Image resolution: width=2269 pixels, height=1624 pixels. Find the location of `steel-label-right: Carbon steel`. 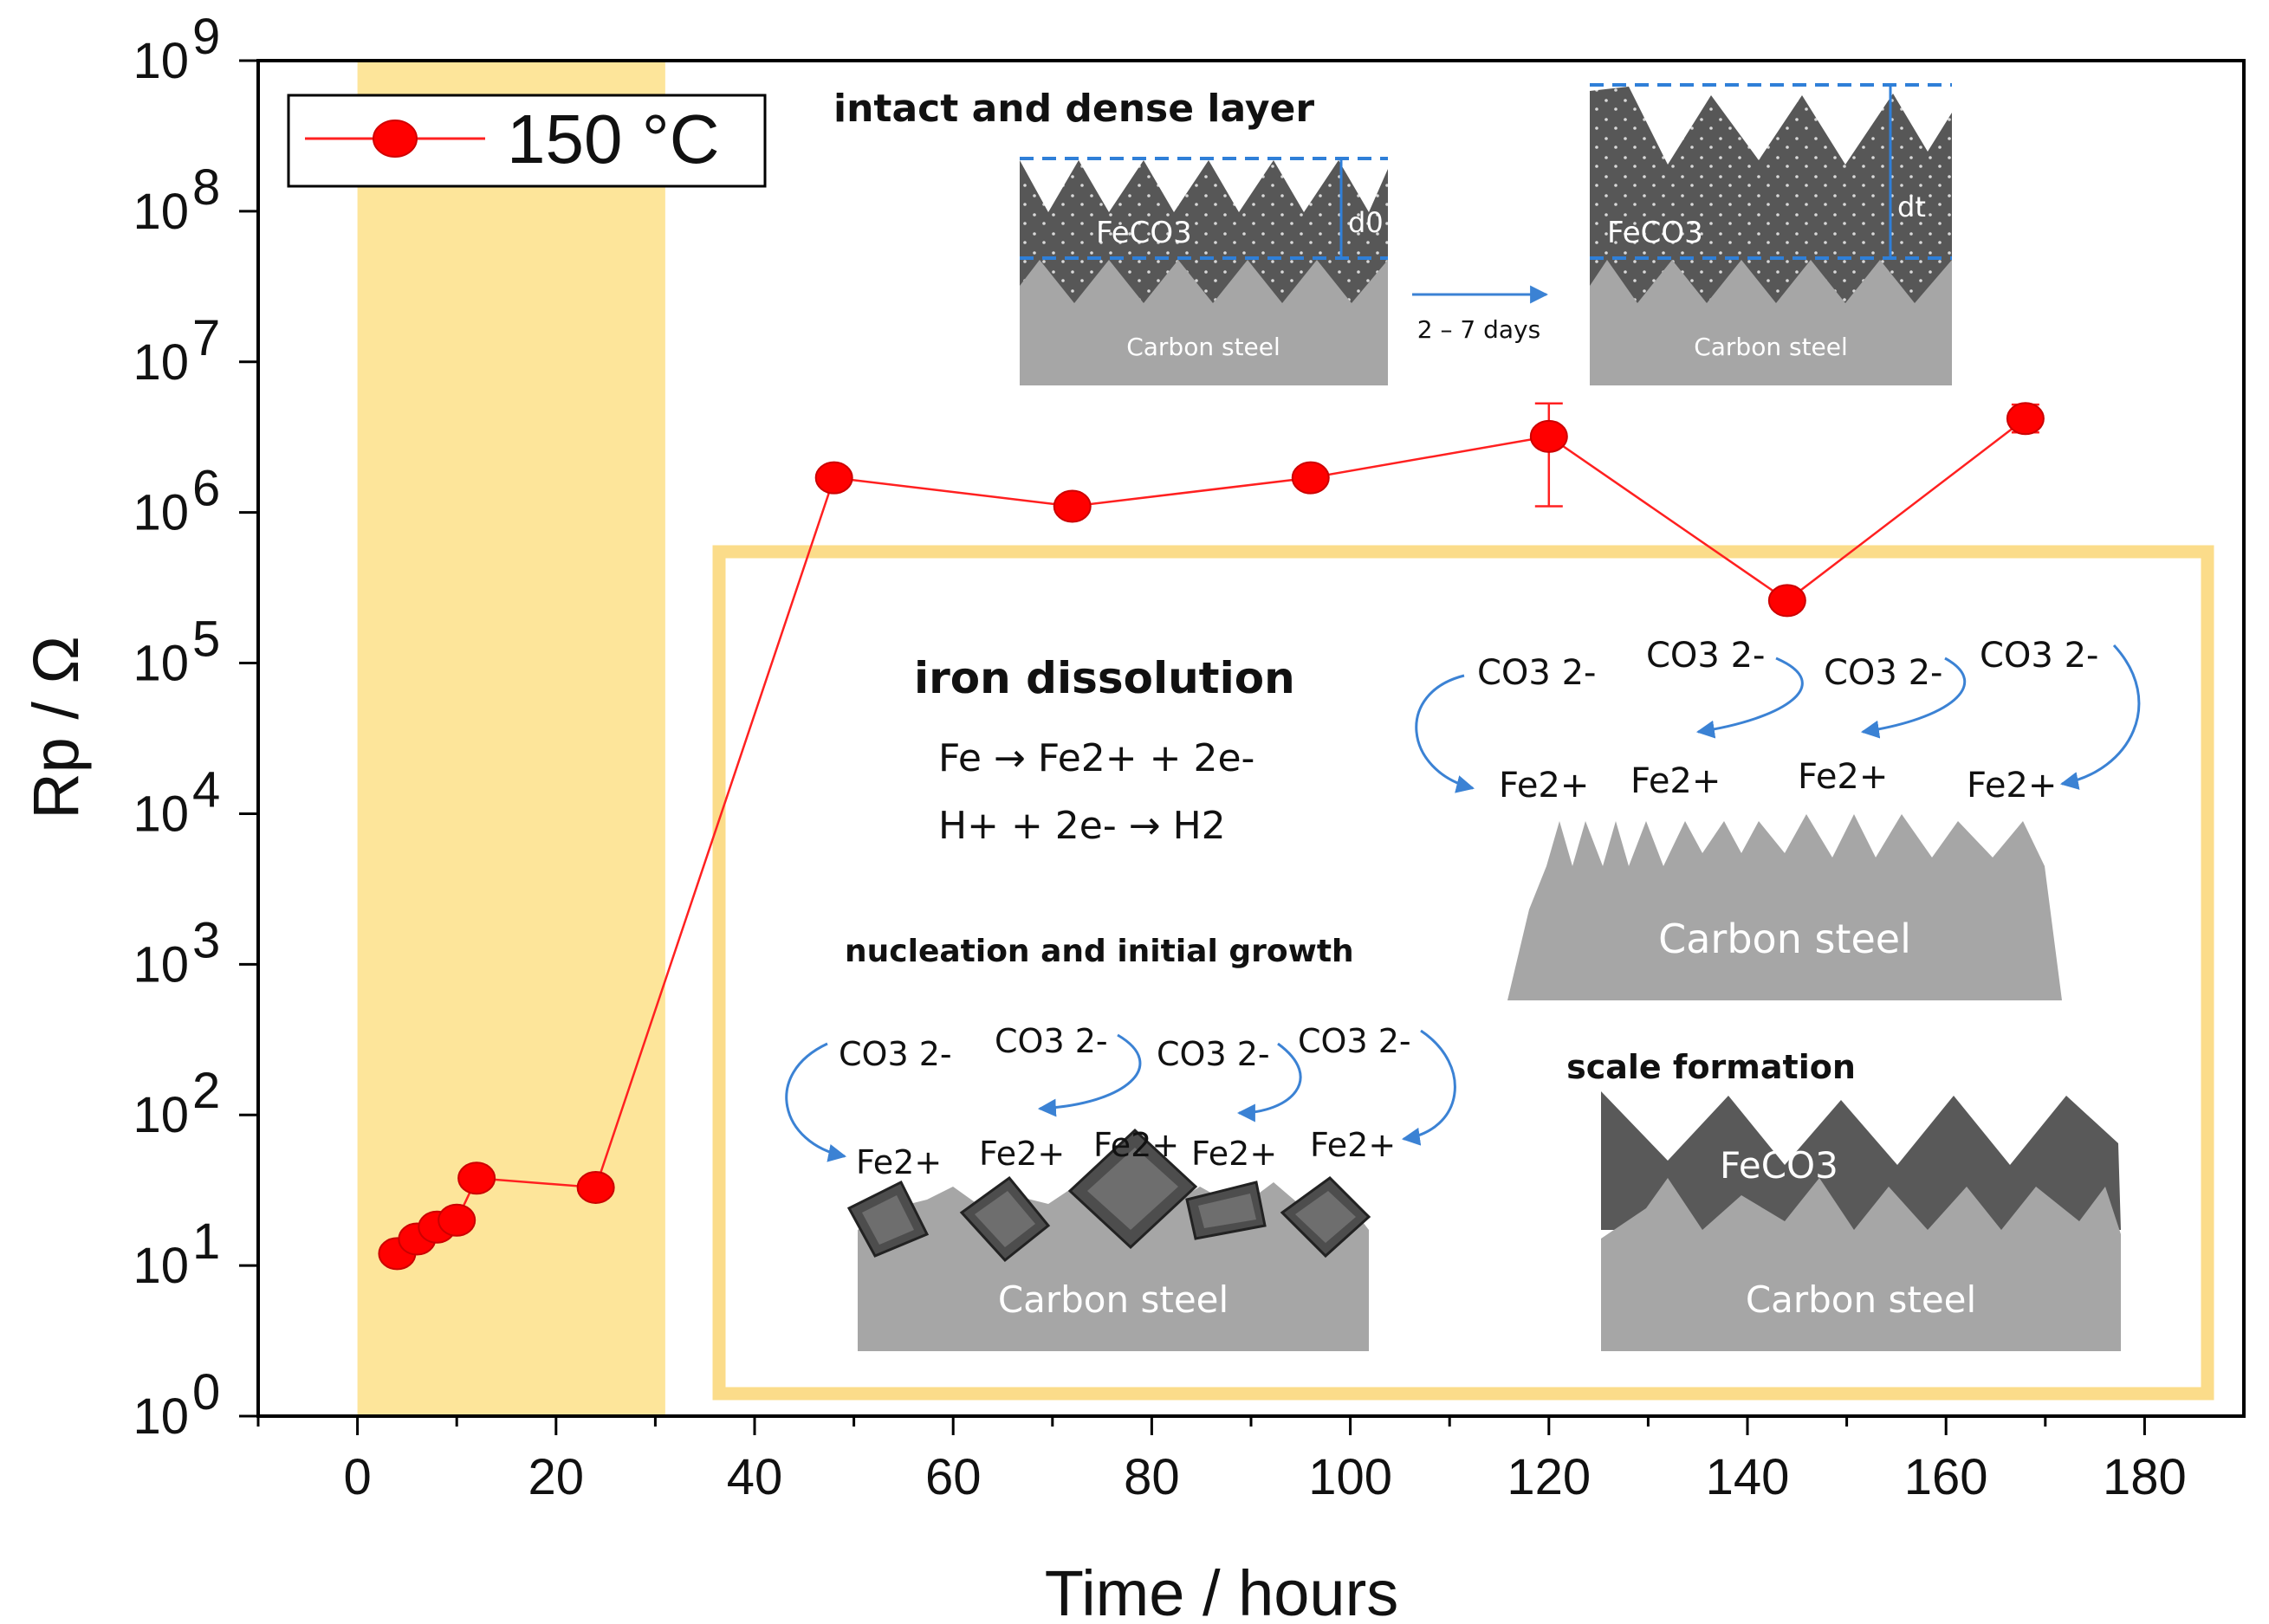

steel-label-right: Carbon steel is located at coordinates (1771, 347).